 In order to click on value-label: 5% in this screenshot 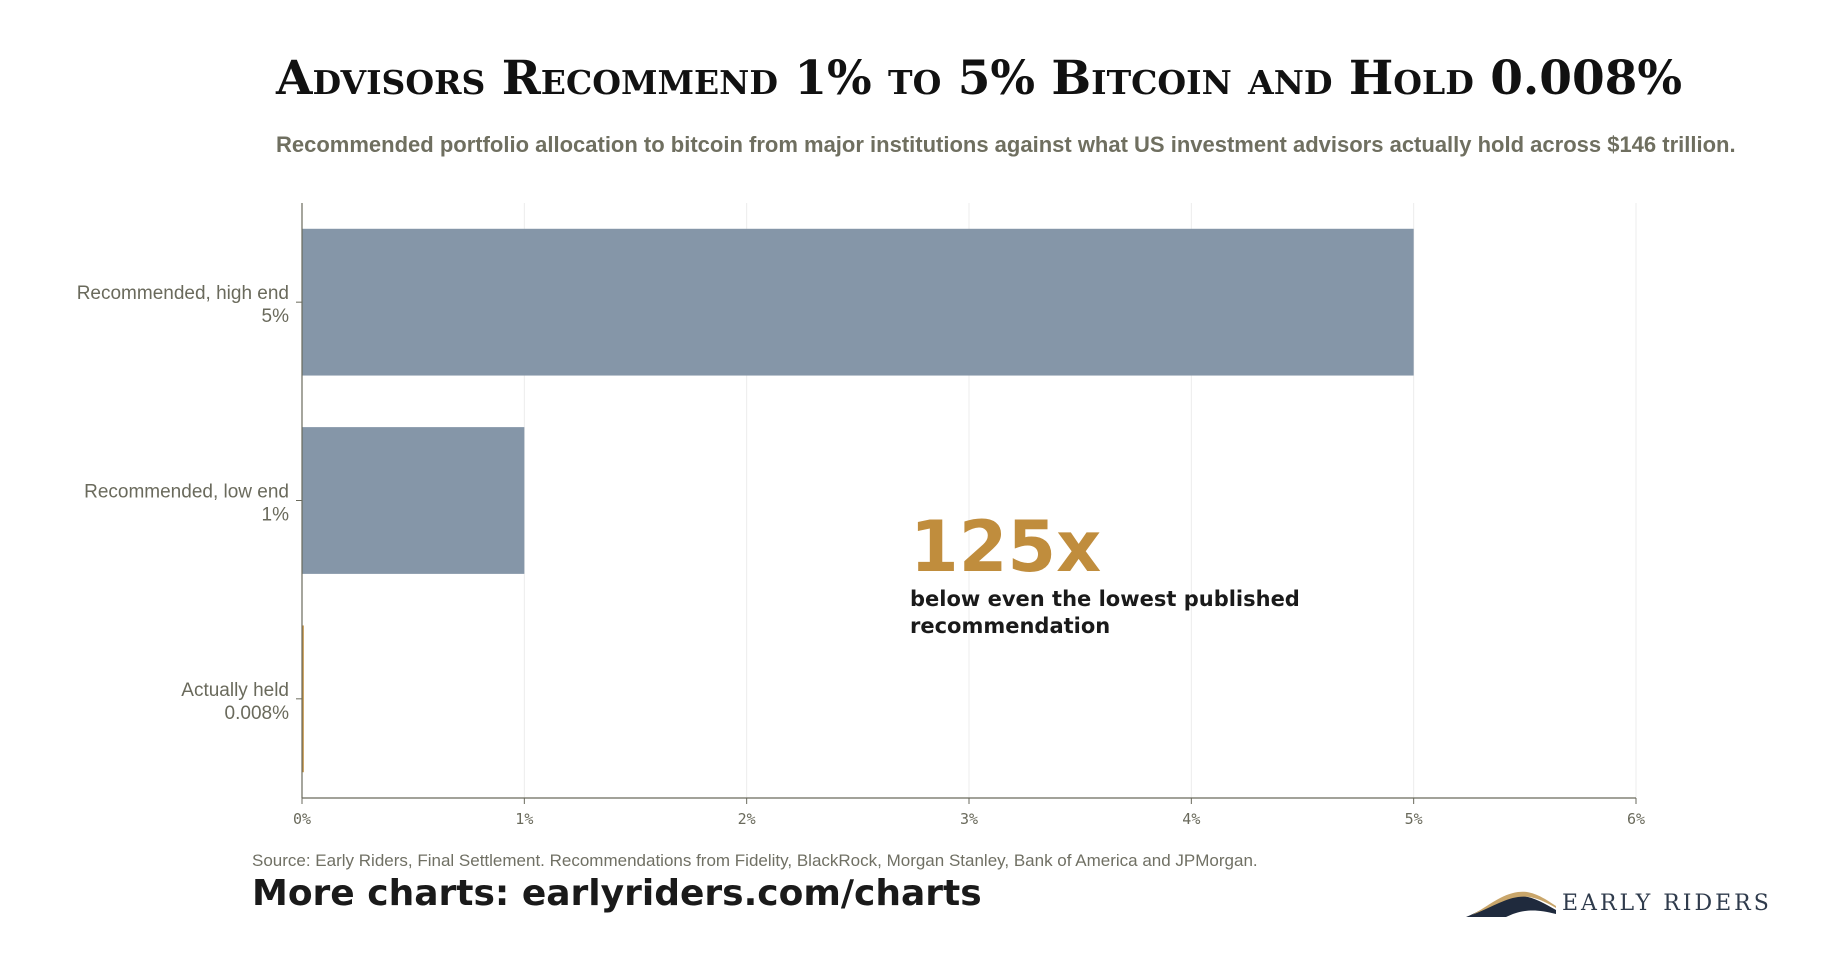, I will do `click(276, 316)`.